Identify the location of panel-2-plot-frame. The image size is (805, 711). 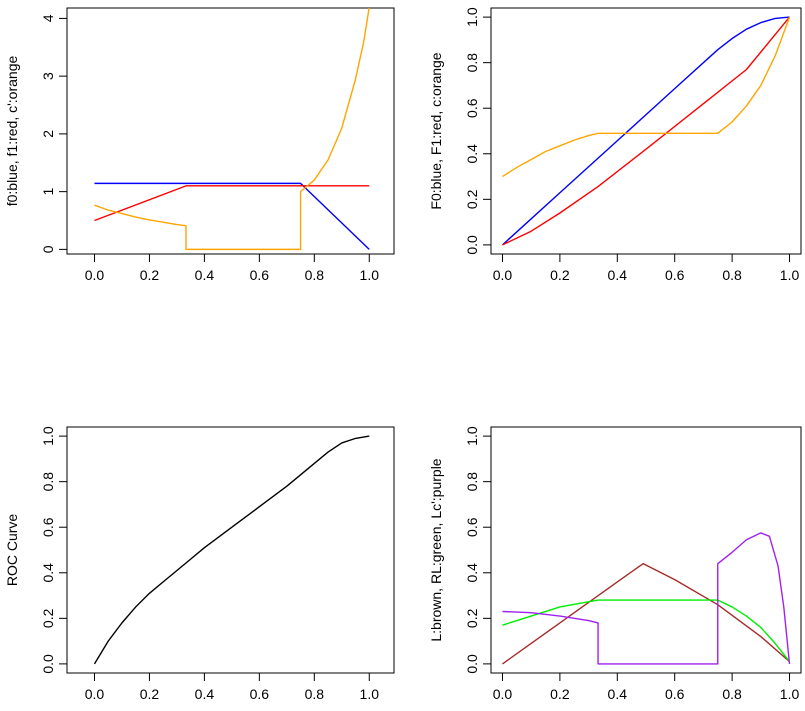
(646, 131).